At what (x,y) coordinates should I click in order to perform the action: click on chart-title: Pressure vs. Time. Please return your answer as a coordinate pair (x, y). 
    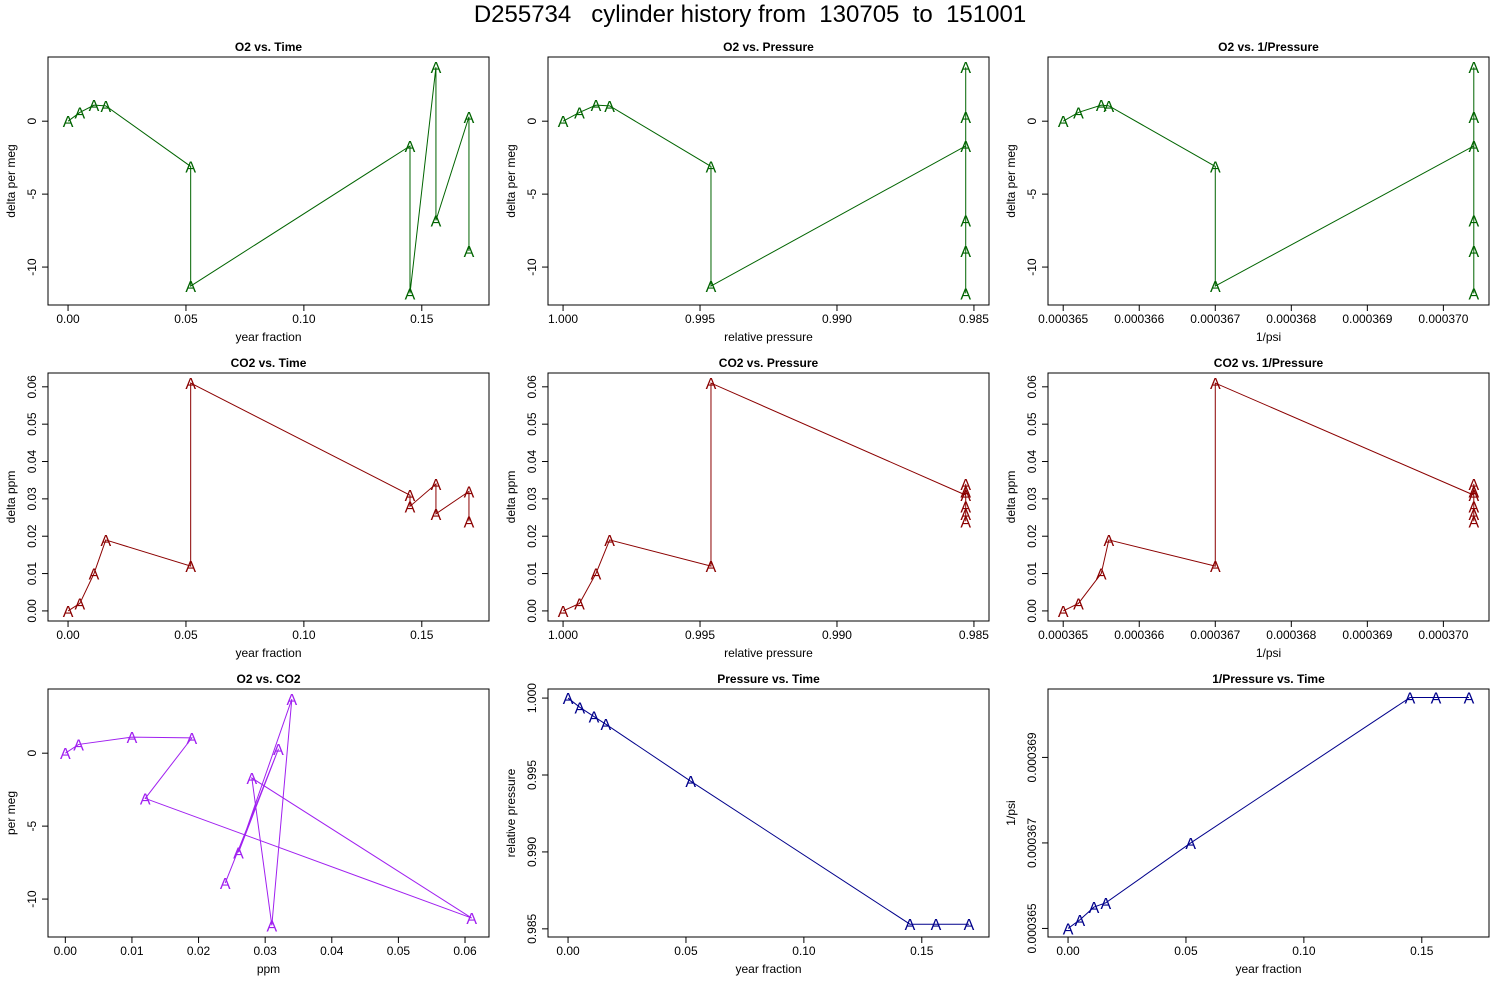
    Looking at the image, I should click on (768, 679).